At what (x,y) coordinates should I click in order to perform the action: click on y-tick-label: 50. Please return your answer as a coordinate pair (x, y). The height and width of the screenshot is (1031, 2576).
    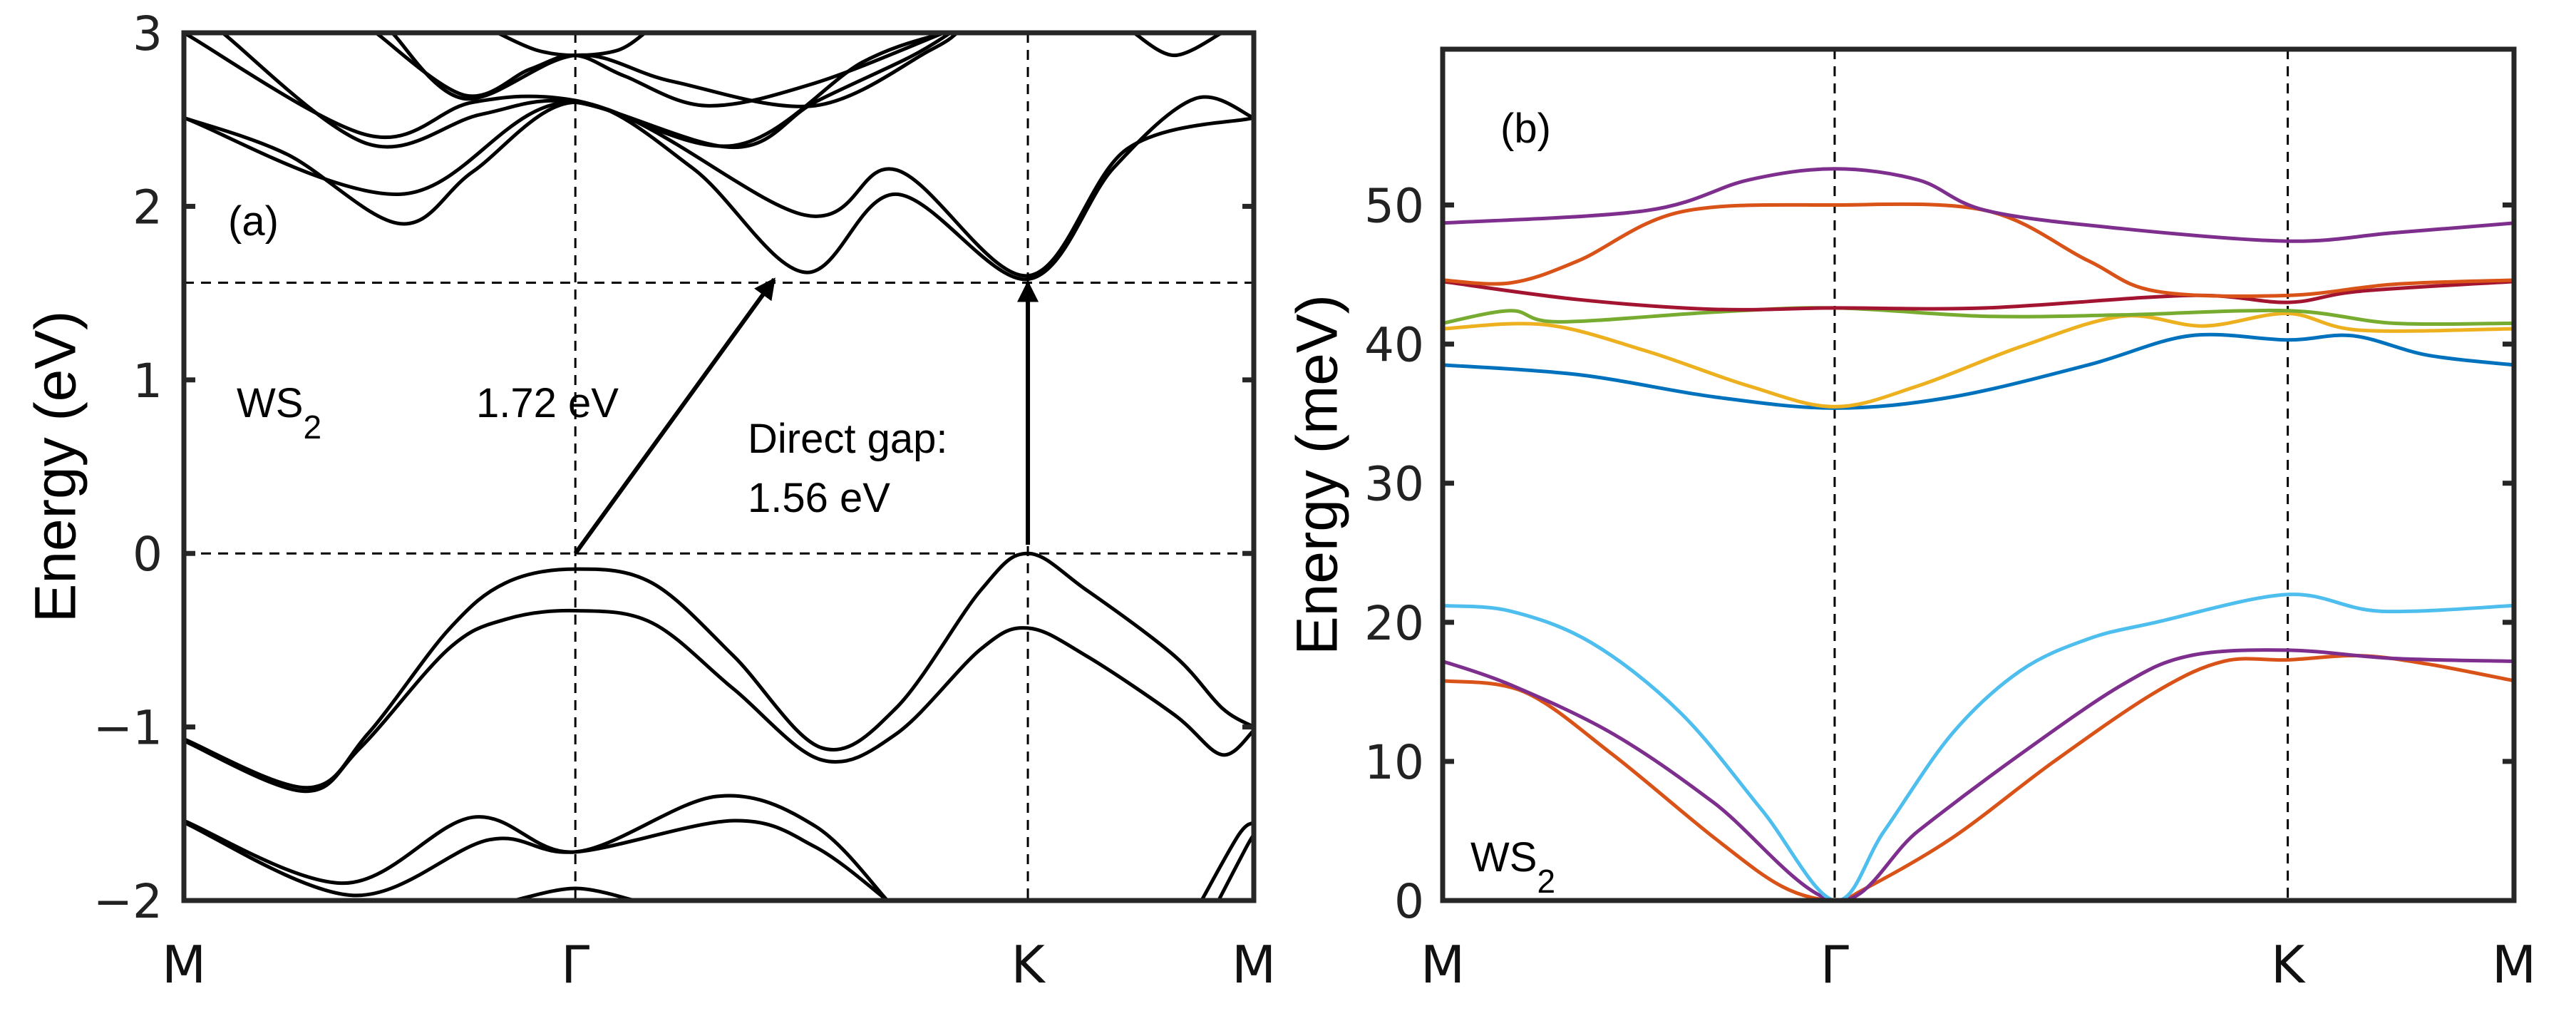
    Looking at the image, I should click on (1394, 206).